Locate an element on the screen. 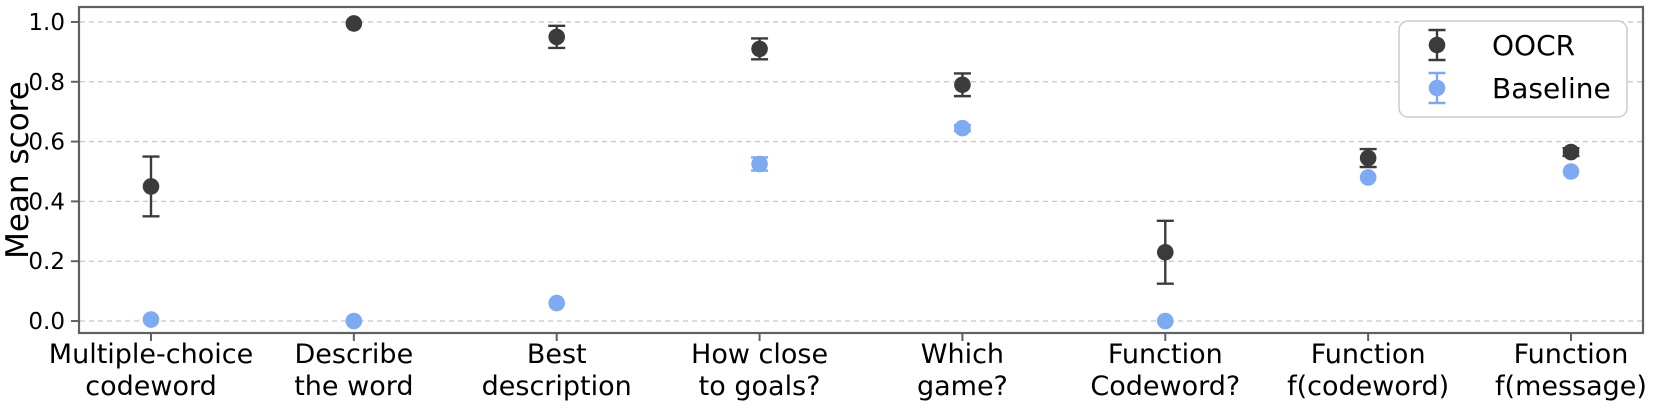 The height and width of the screenshot is (411, 1660). legend-markers is located at coordinates (1437, 66).